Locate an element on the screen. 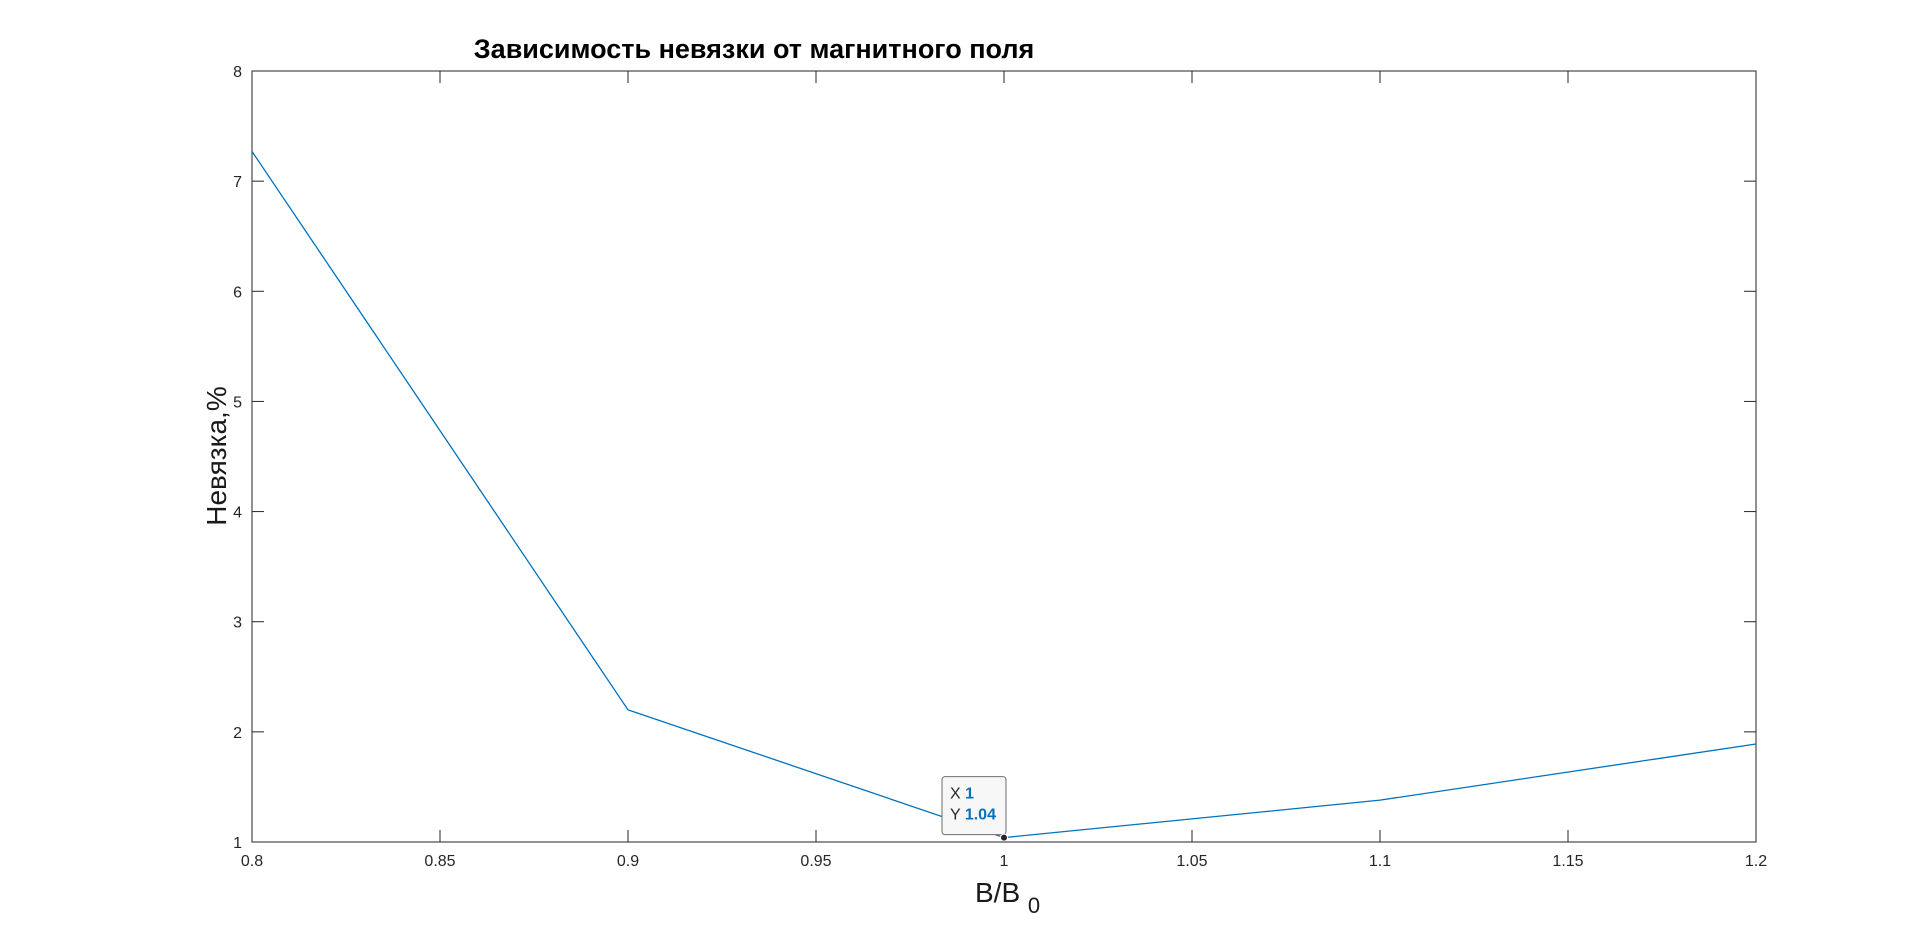  y-tick-label: 4 is located at coordinates (237, 513).